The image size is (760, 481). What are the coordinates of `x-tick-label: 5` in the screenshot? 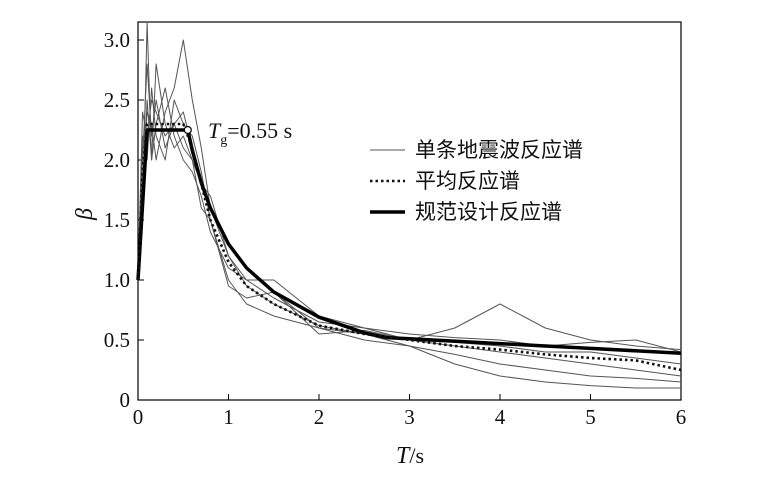 It's located at (590, 417).